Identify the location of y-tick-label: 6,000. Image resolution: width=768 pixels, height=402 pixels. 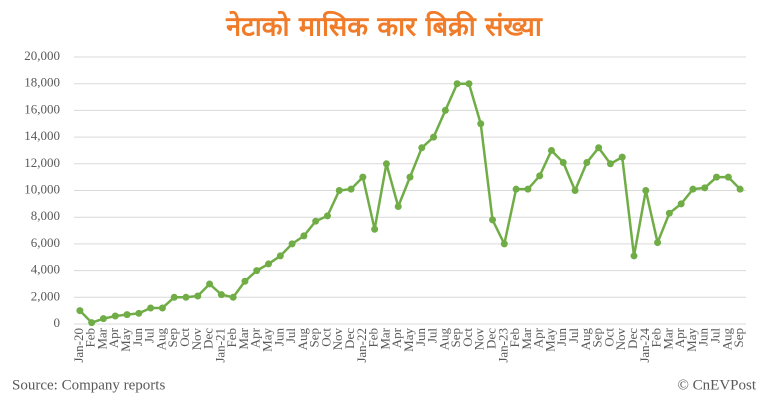
(45, 242).